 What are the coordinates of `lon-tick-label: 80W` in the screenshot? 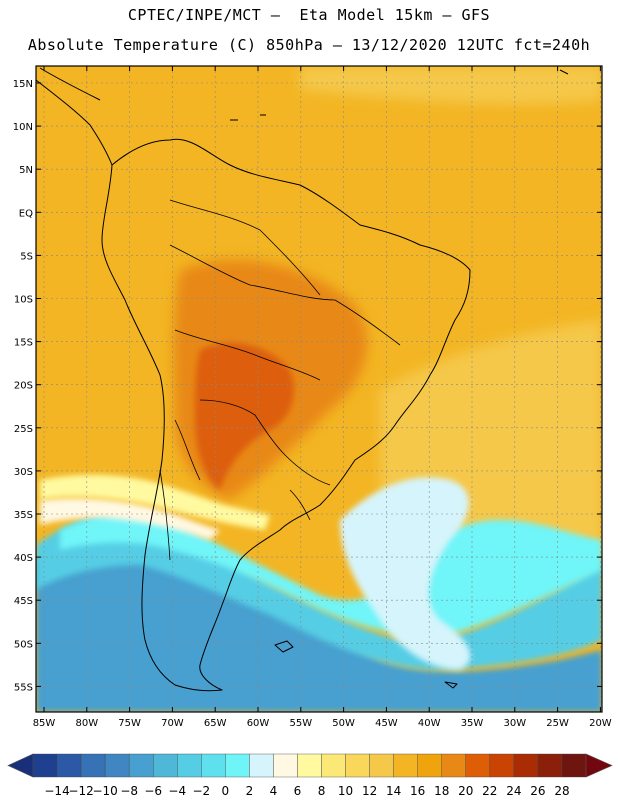 It's located at (86, 723).